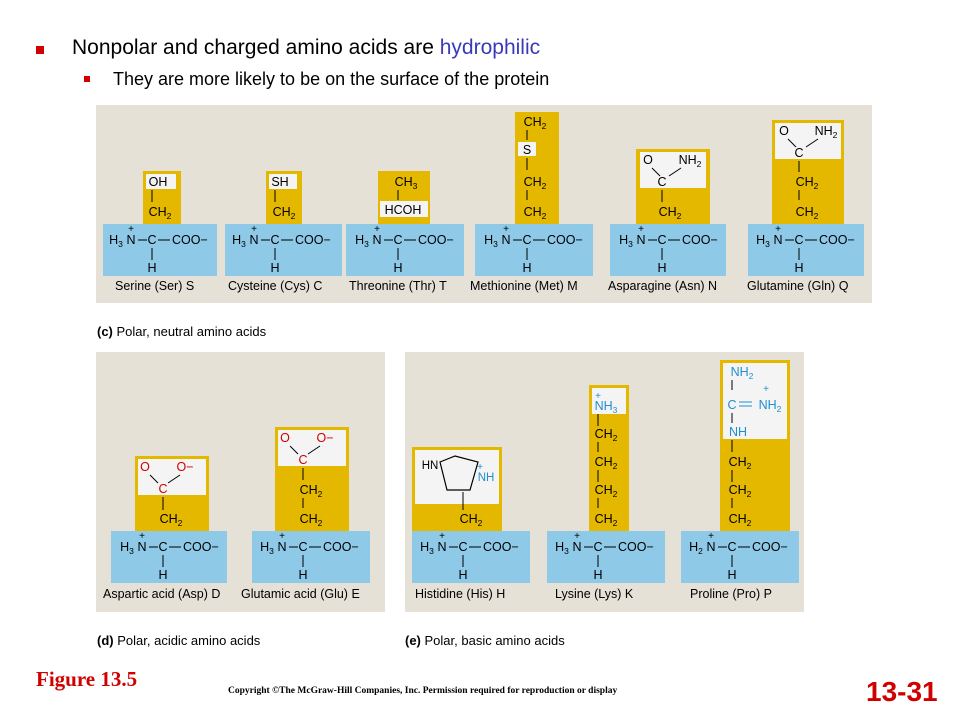 This screenshot has height=720, width=960. I want to click on amine-h2: H2, so click(696, 548).